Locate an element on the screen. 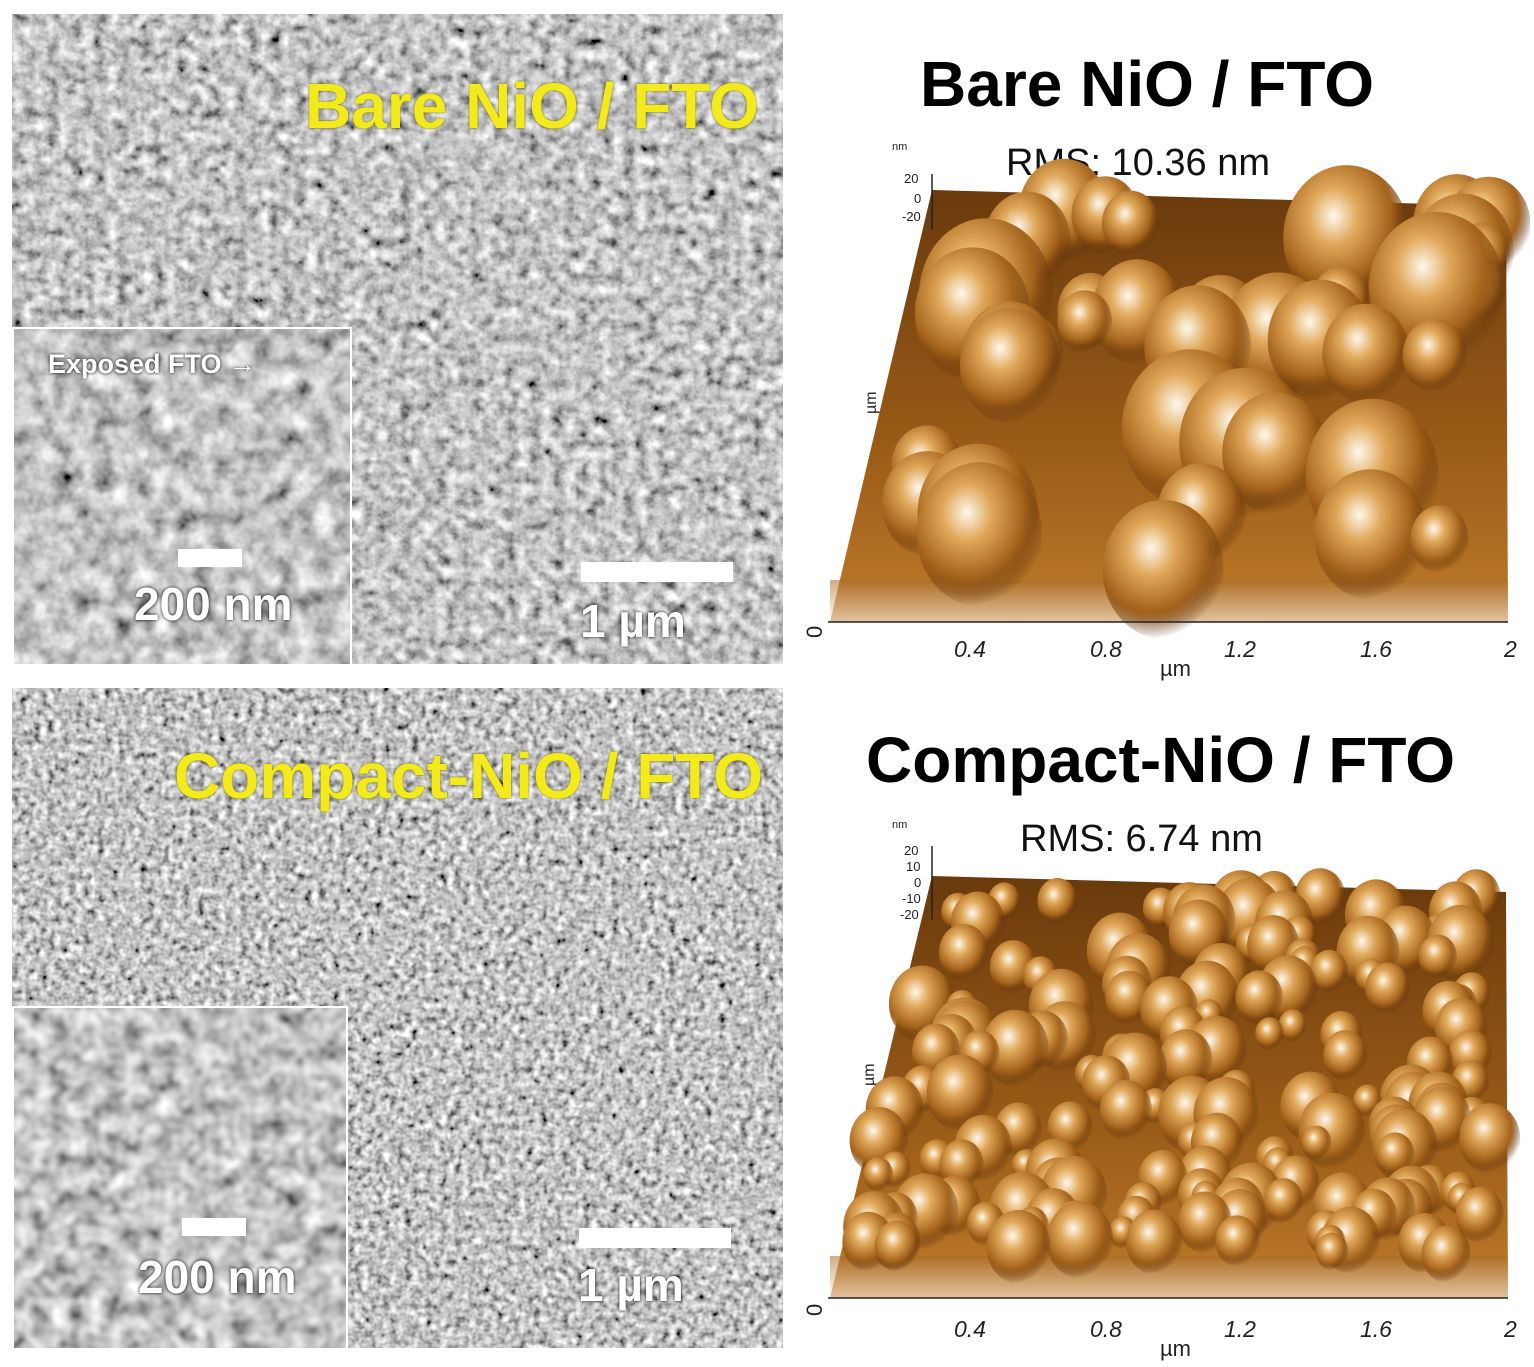  exposed-fto-label: Exposed FTO → is located at coordinates (152, 364).